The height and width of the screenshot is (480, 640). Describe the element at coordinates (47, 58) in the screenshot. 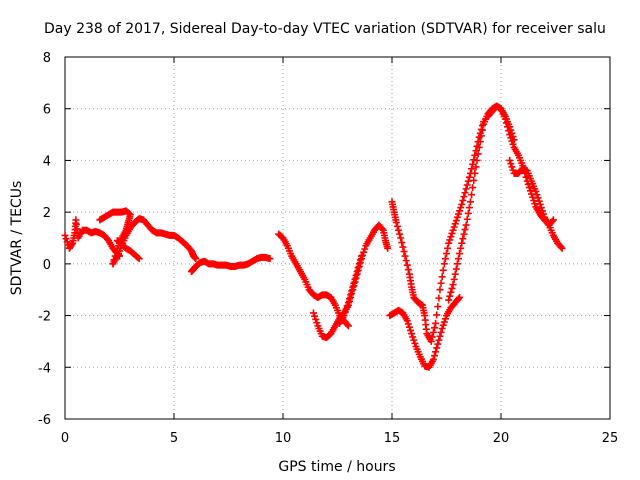

I see `y-tick-label: 8` at that location.